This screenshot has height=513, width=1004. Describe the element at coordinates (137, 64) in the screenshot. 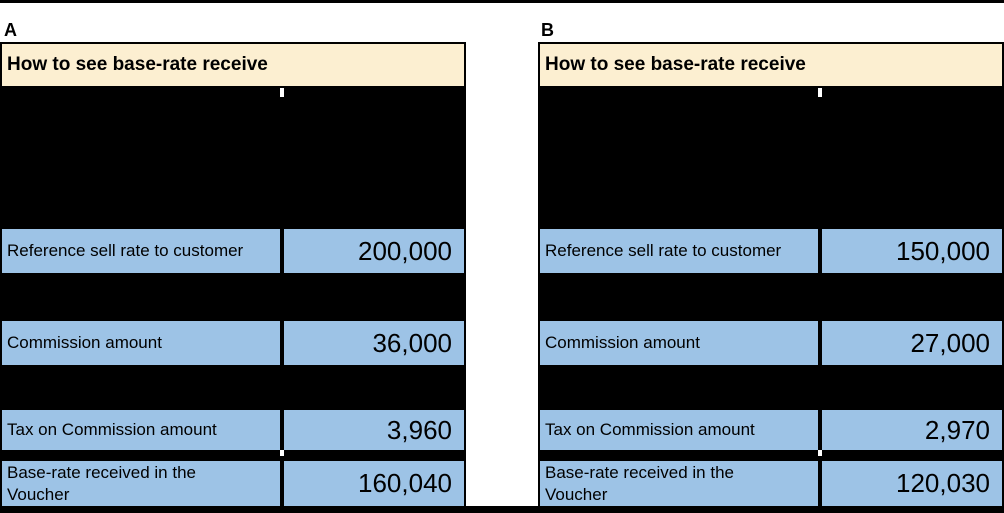

I see `table-a-header-text: How to see base-rate receive` at that location.